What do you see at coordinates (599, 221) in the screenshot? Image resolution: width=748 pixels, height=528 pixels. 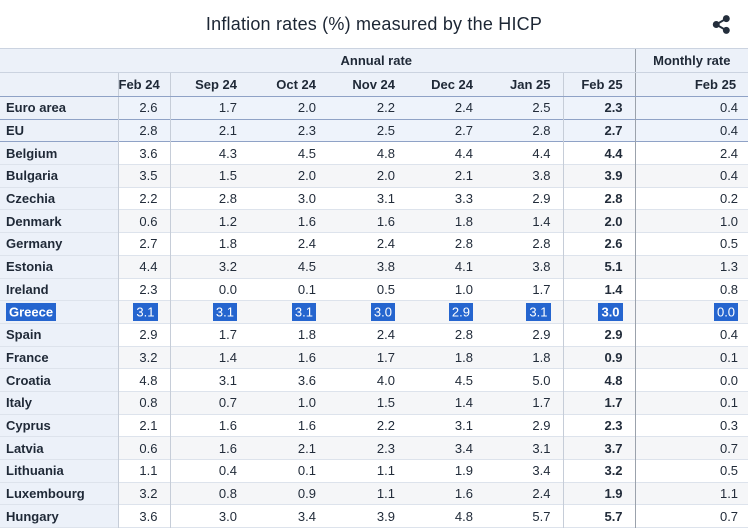 I see `annual-value-cell: 2.0` at bounding box center [599, 221].